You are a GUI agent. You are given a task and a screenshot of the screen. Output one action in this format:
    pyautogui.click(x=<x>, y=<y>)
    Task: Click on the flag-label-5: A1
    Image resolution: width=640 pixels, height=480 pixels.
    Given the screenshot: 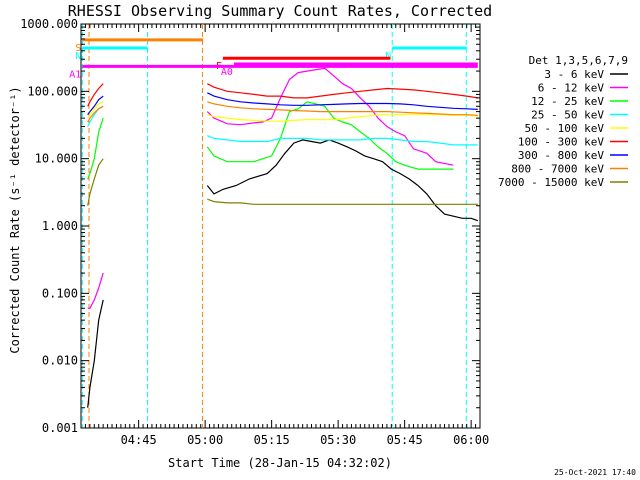 What is the action you would take?
    pyautogui.click(x=75, y=74)
    